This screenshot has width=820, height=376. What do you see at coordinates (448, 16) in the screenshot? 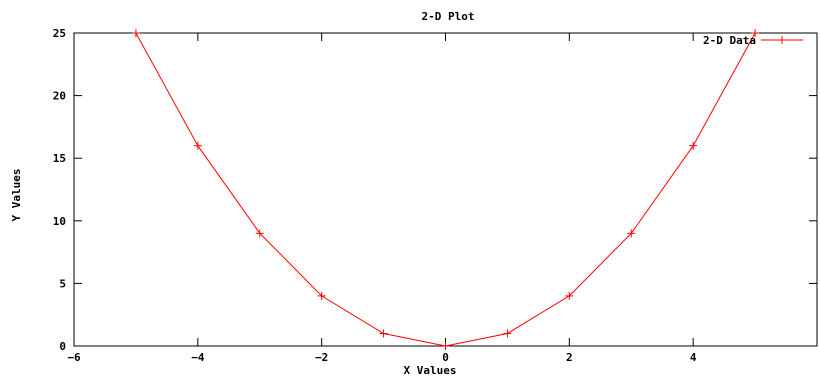
I see `chart-title: 2-D Plot` at bounding box center [448, 16].